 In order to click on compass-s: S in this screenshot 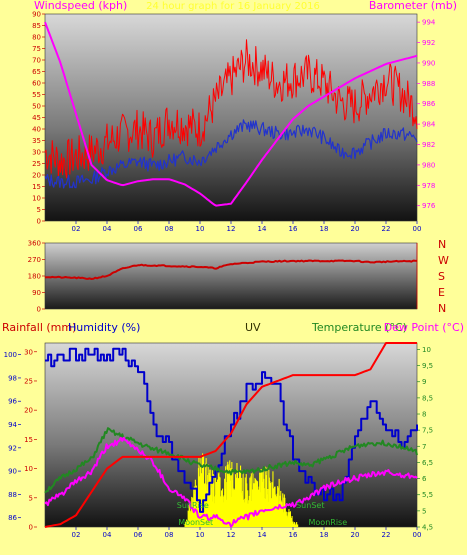, I will do `click(441, 276)`.